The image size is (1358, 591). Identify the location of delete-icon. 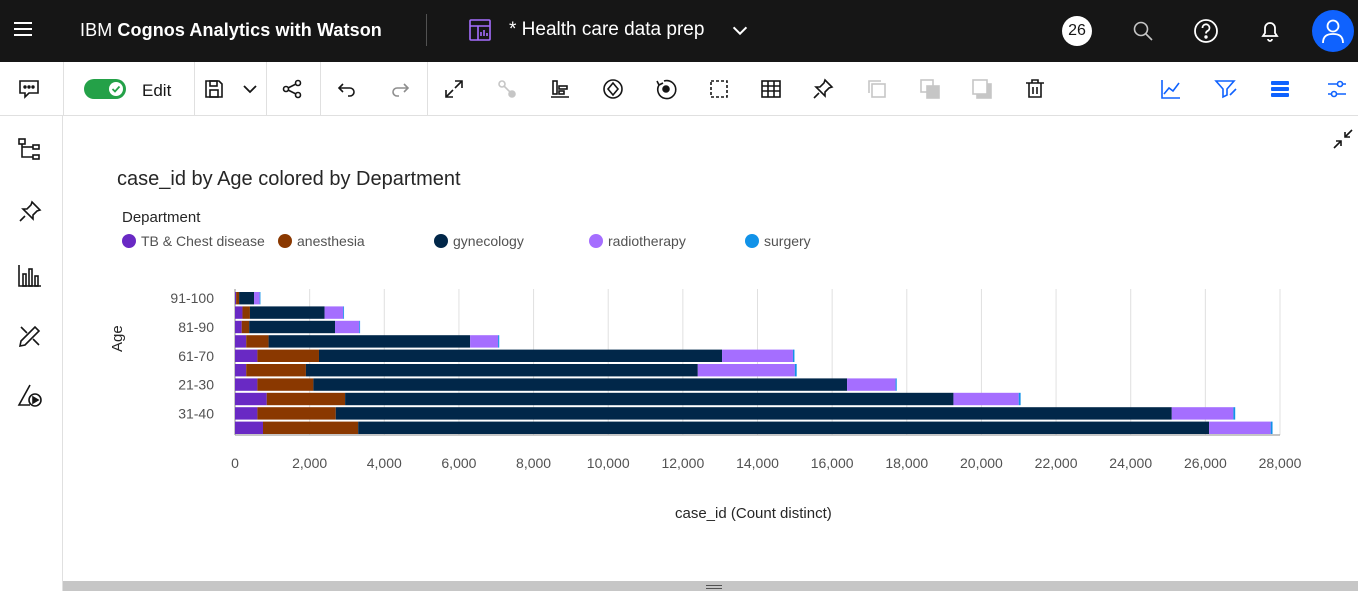
(1035, 89).